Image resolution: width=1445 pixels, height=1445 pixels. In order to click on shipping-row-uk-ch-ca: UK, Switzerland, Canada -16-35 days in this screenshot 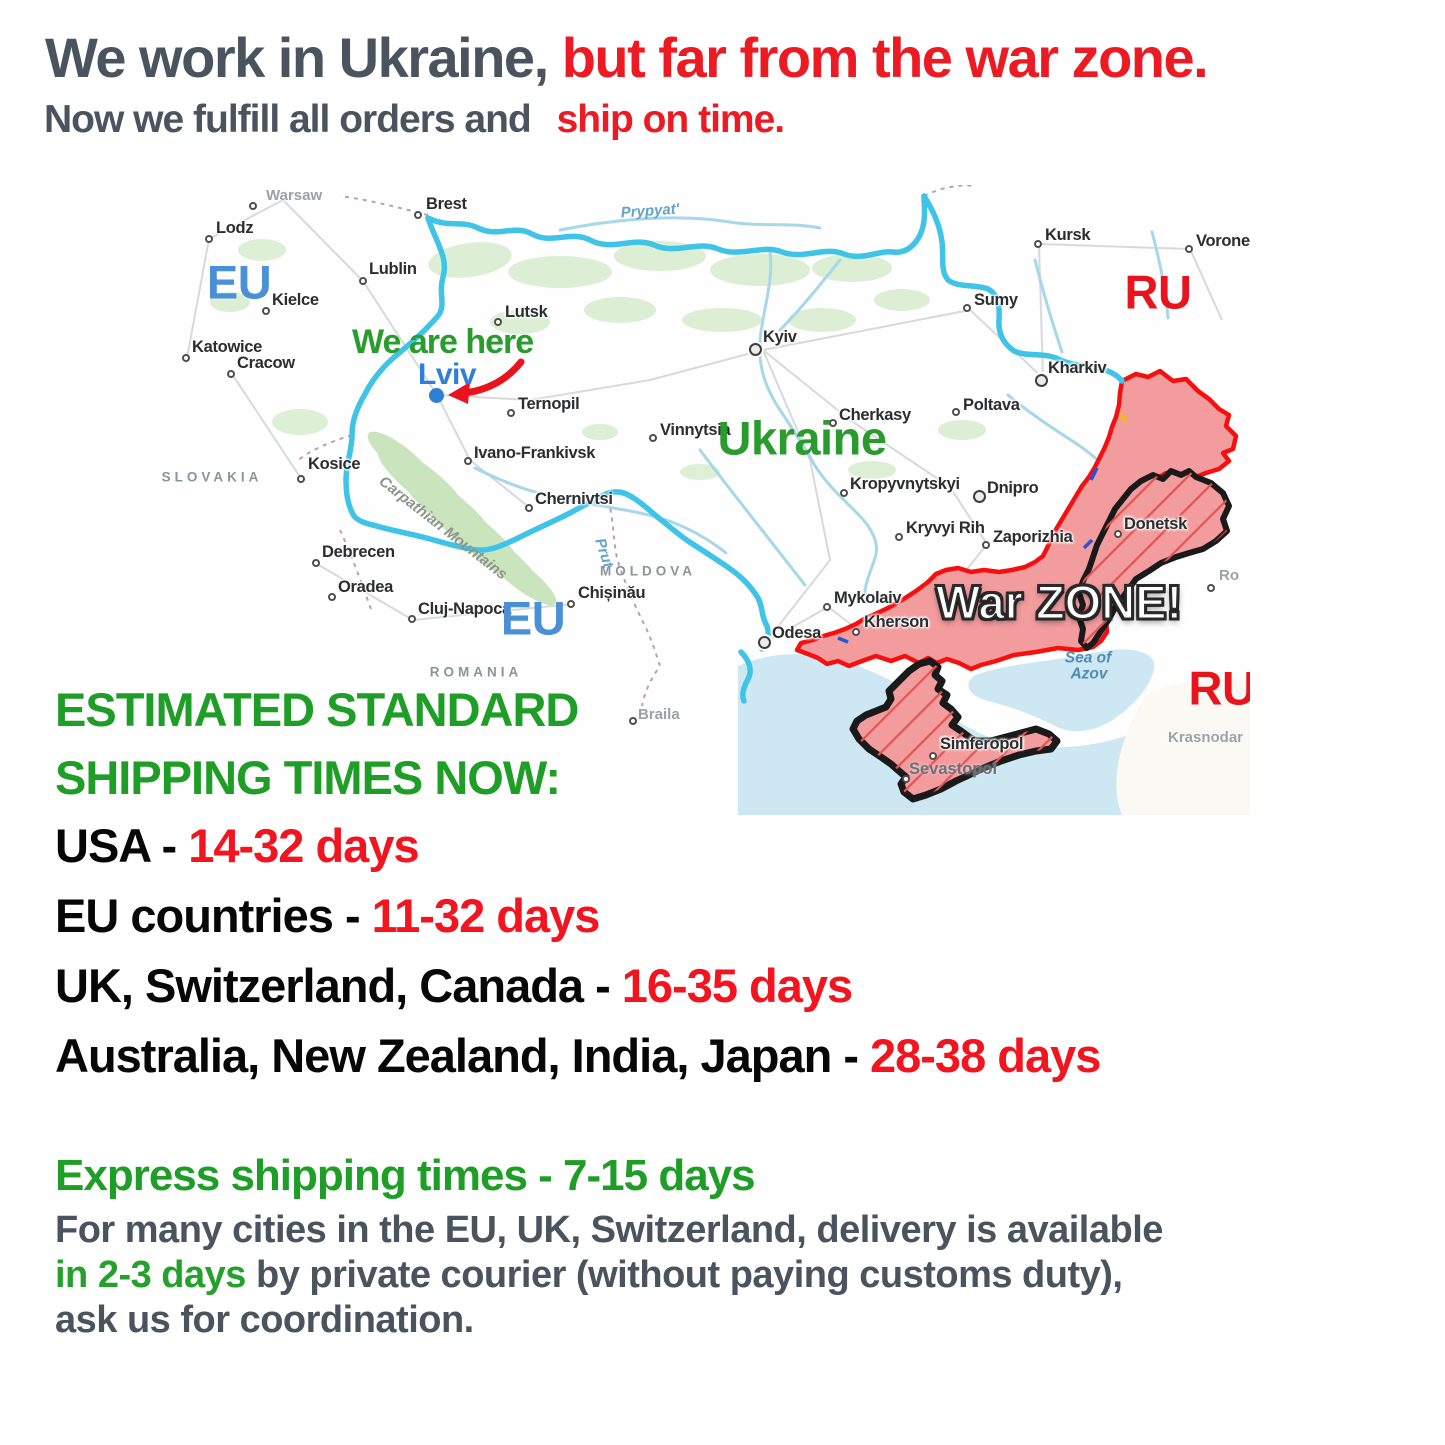, I will do `click(454, 985)`.